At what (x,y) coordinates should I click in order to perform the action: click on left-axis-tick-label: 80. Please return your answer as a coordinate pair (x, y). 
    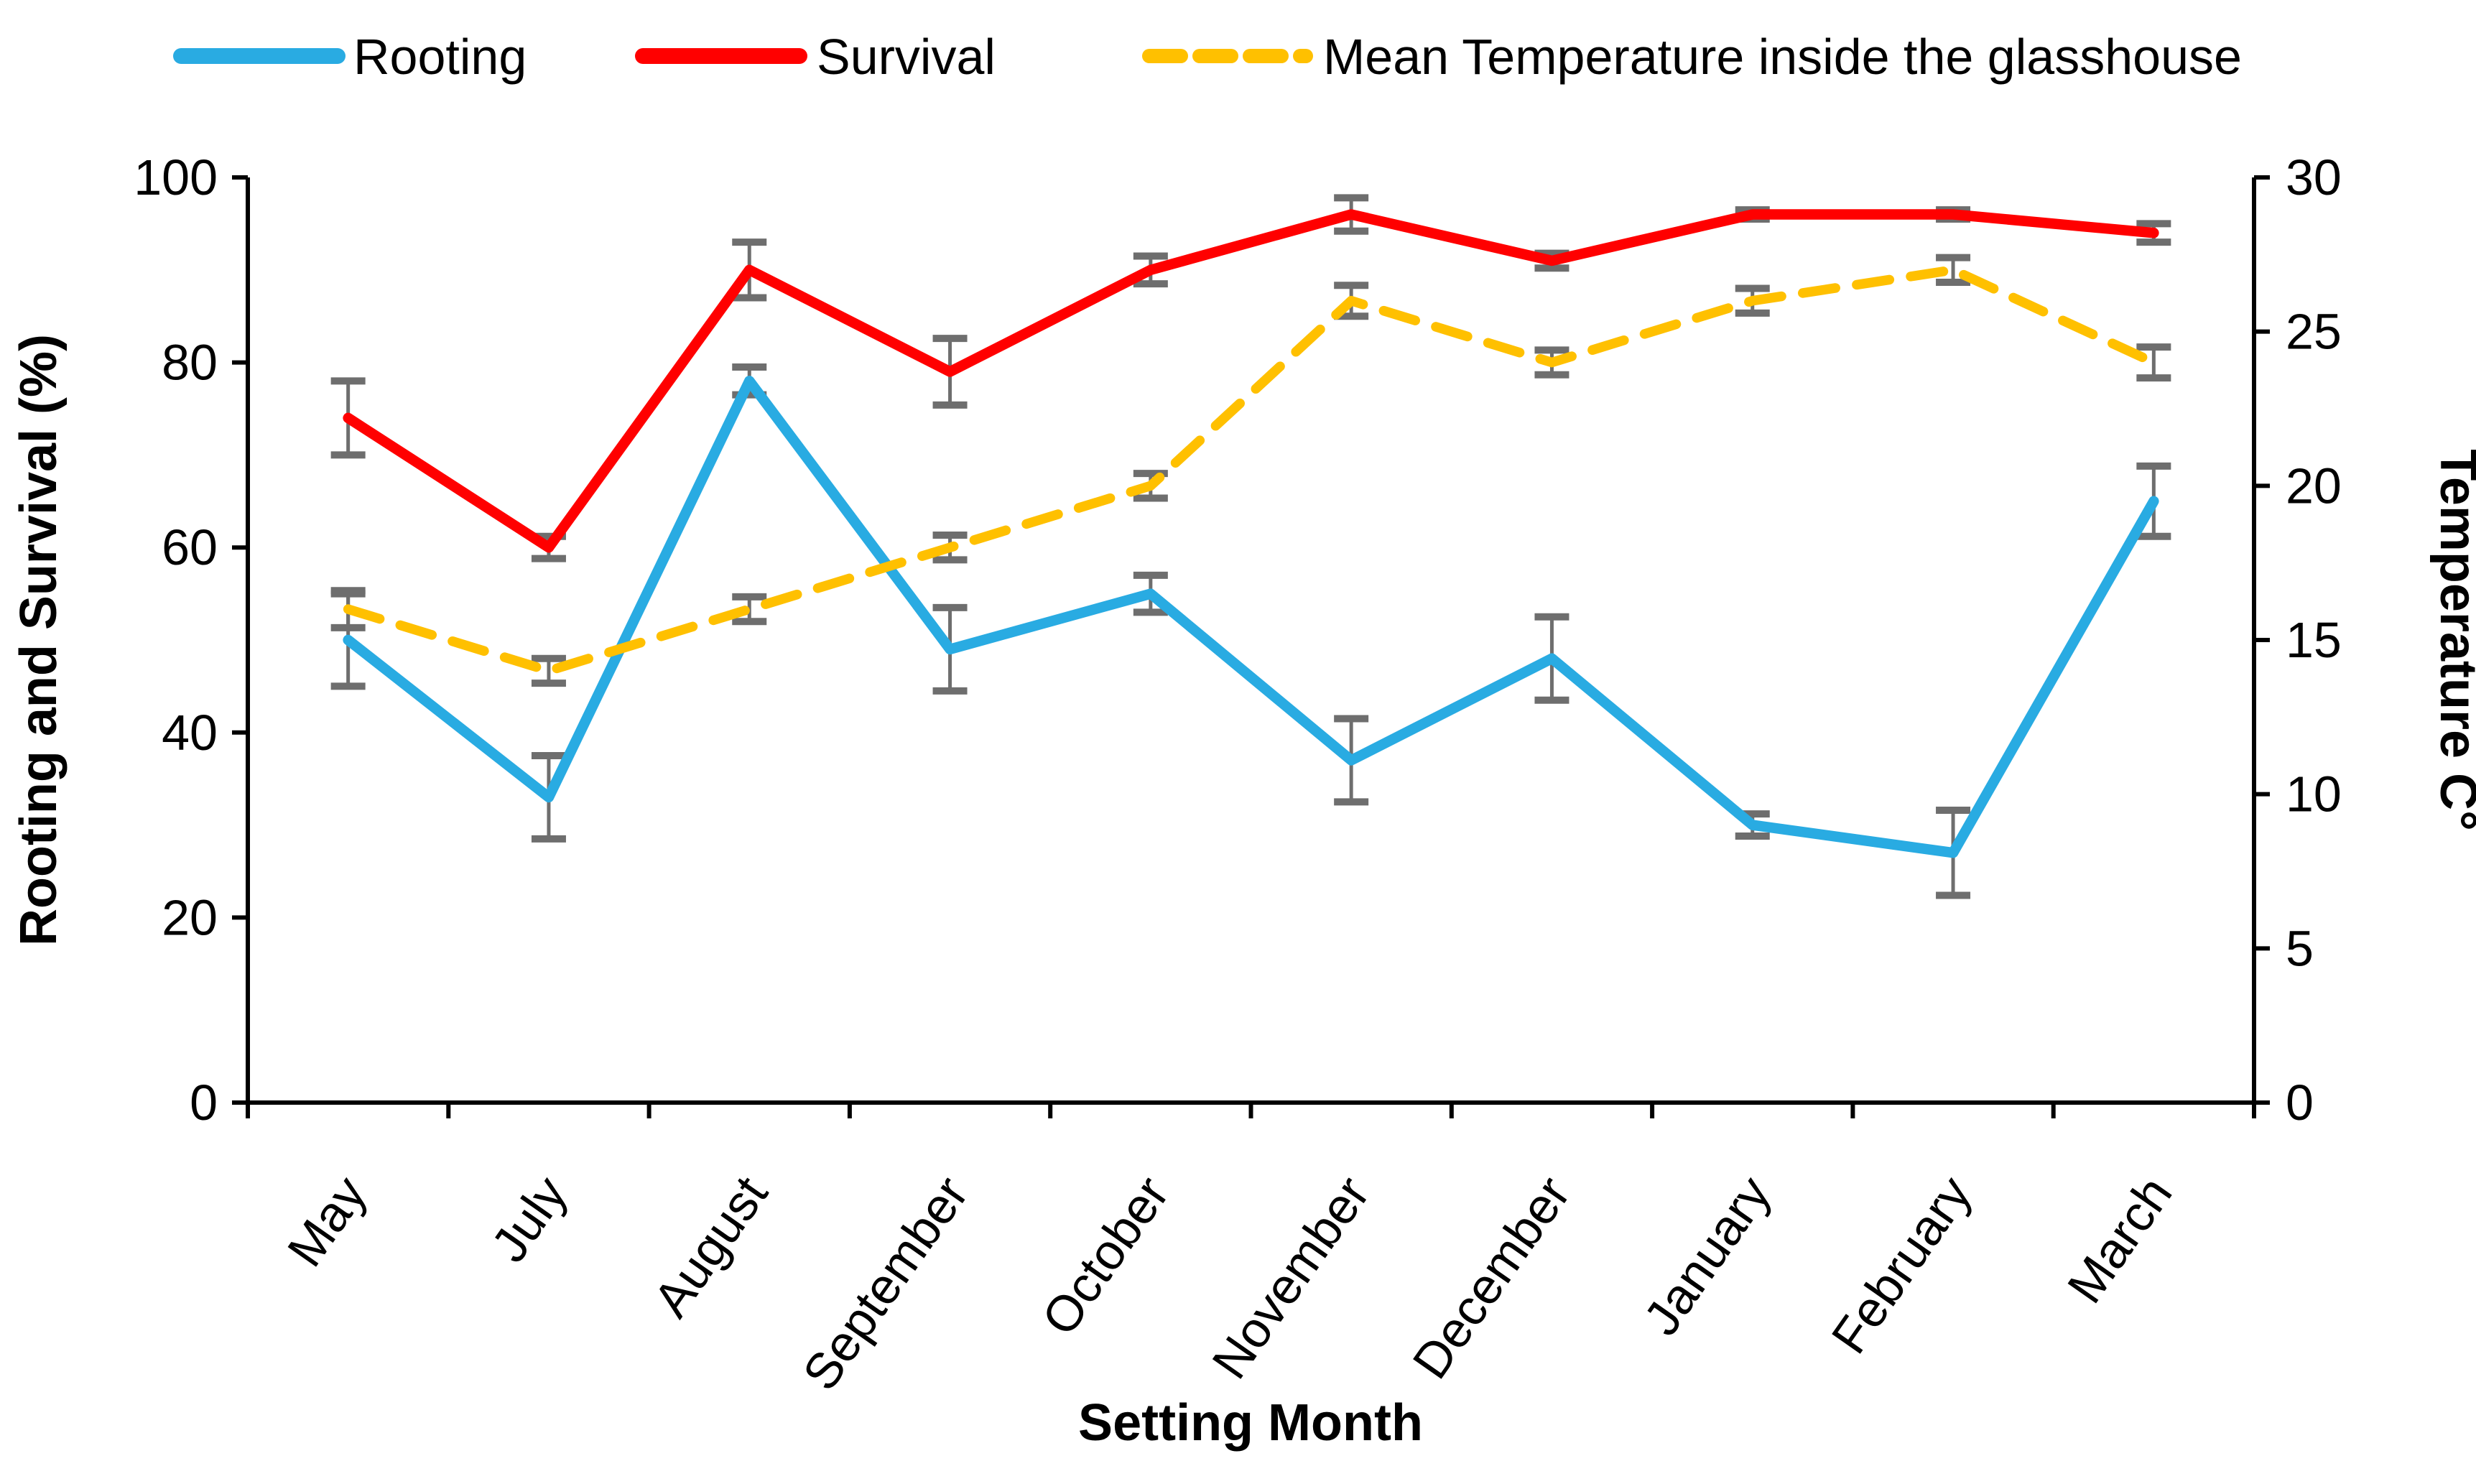
    Looking at the image, I should click on (190, 363).